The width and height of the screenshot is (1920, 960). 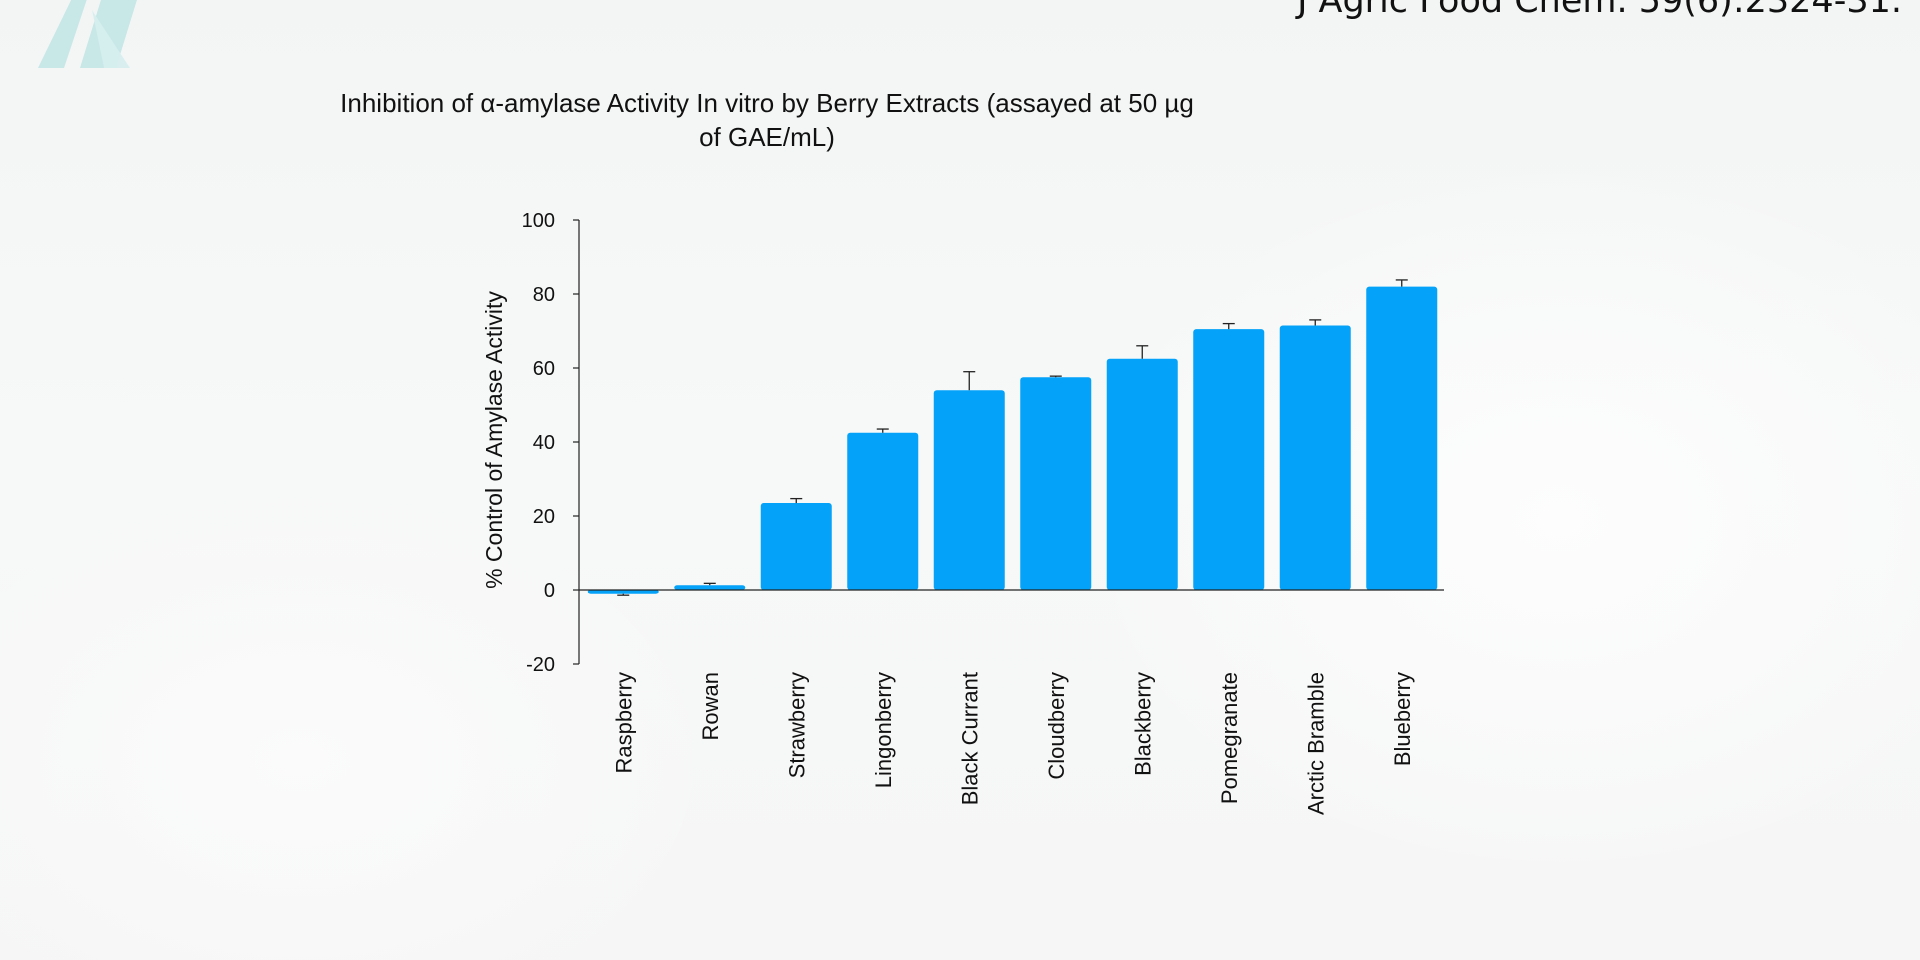 I want to click on y-tick-label: 60, so click(x=544, y=369).